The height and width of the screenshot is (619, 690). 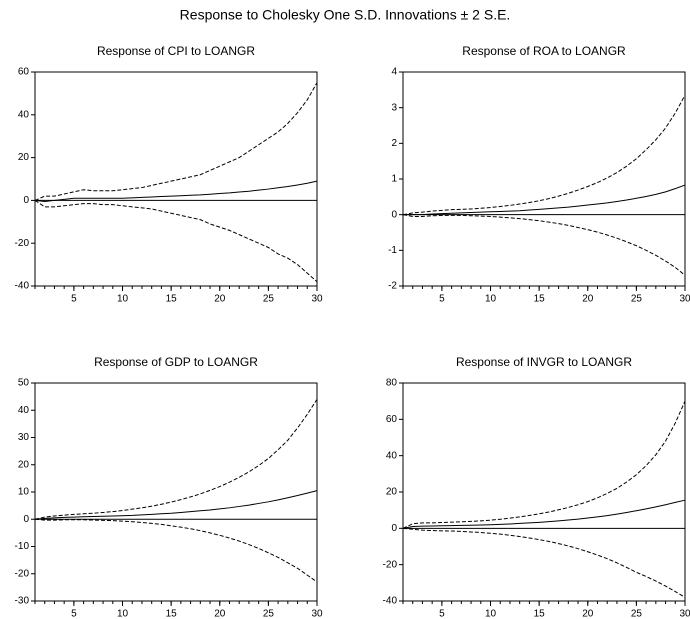 What do you see at coordinates (24, 437) in the screenshot?
I see `y-tick-label: 30` at bounding box center [24, 437].